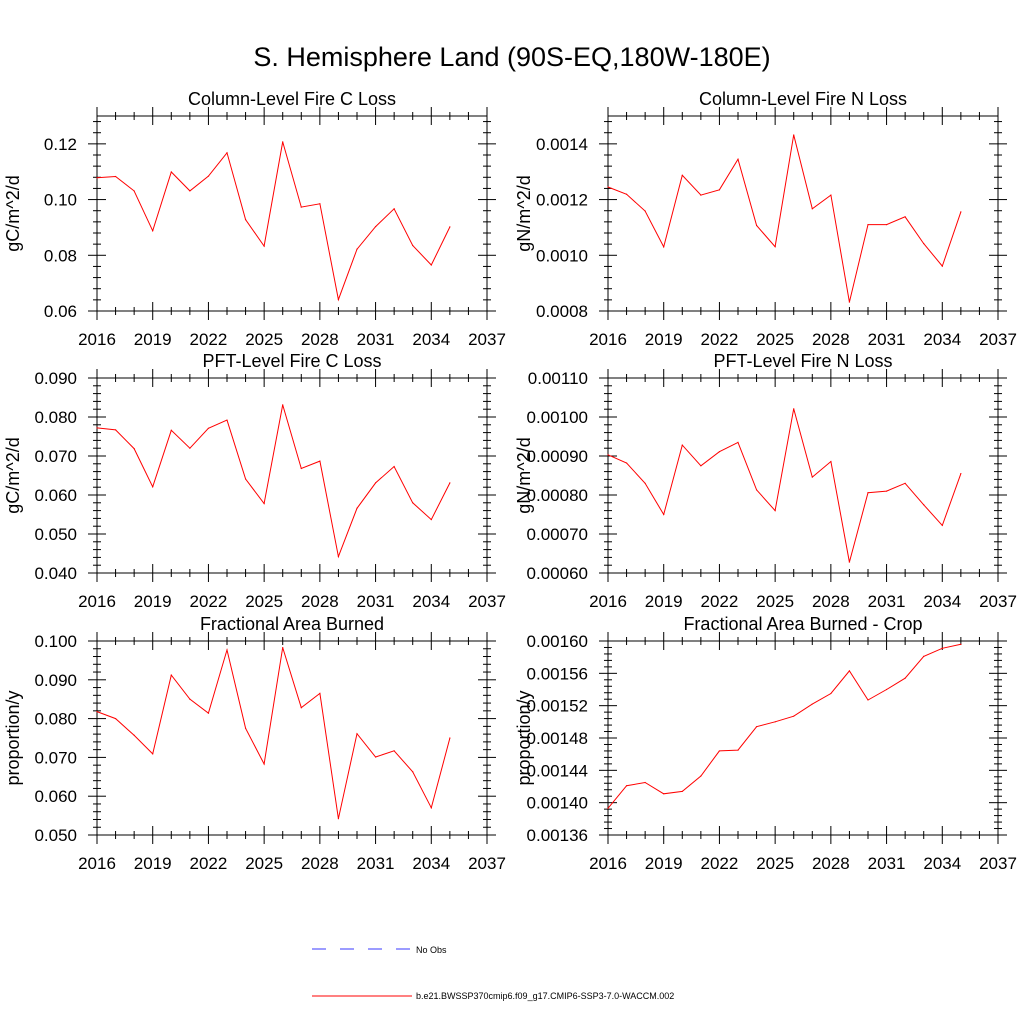 Image resolution: width=1024 pixels, height=1024 pixels. I want to click on y-axis-label: gC/m^2/d, so click(13, 213).